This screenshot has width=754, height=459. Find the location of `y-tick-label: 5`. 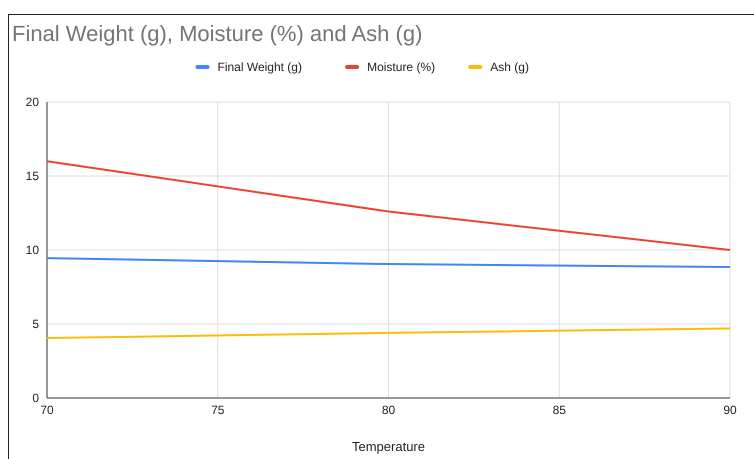

y-tick-label: 5 is located at coordinates (36, 324).